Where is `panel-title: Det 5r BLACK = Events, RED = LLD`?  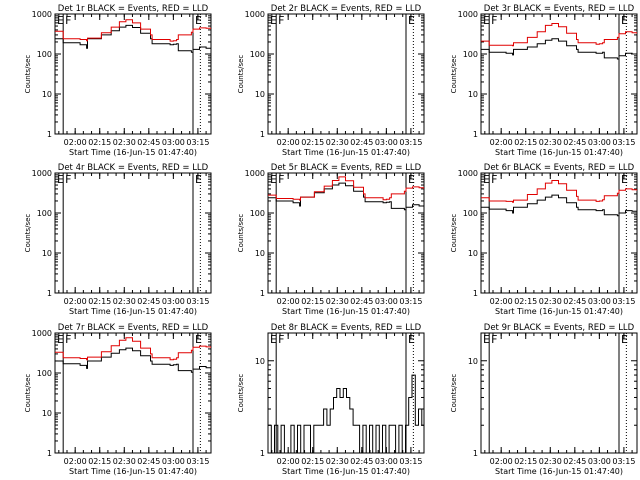 panel-title: Det 5r BLACK = Events, RED = LLD is located at coordinates (346, 168).